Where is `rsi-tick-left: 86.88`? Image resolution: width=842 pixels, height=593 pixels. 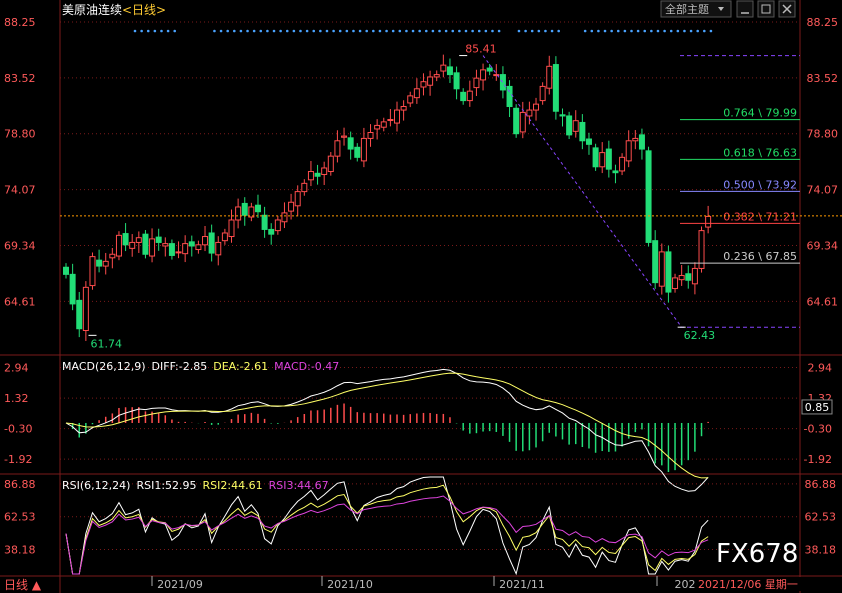 rsi-tick-left: 86.88 is located at coordinates (20, 484).